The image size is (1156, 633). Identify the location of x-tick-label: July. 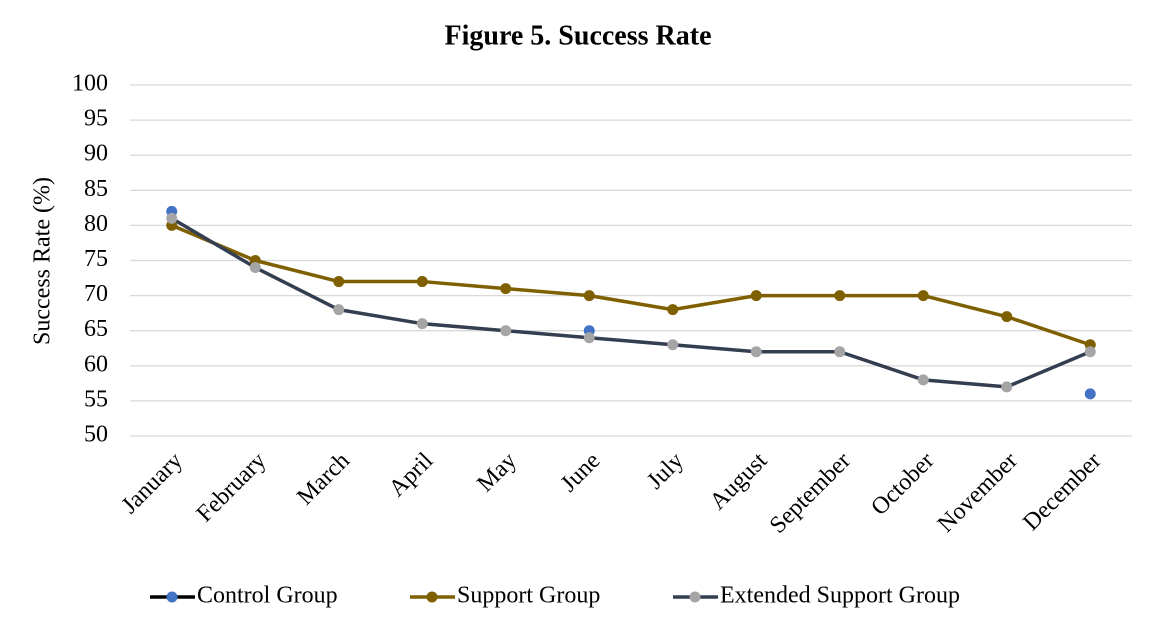
(665, 471).